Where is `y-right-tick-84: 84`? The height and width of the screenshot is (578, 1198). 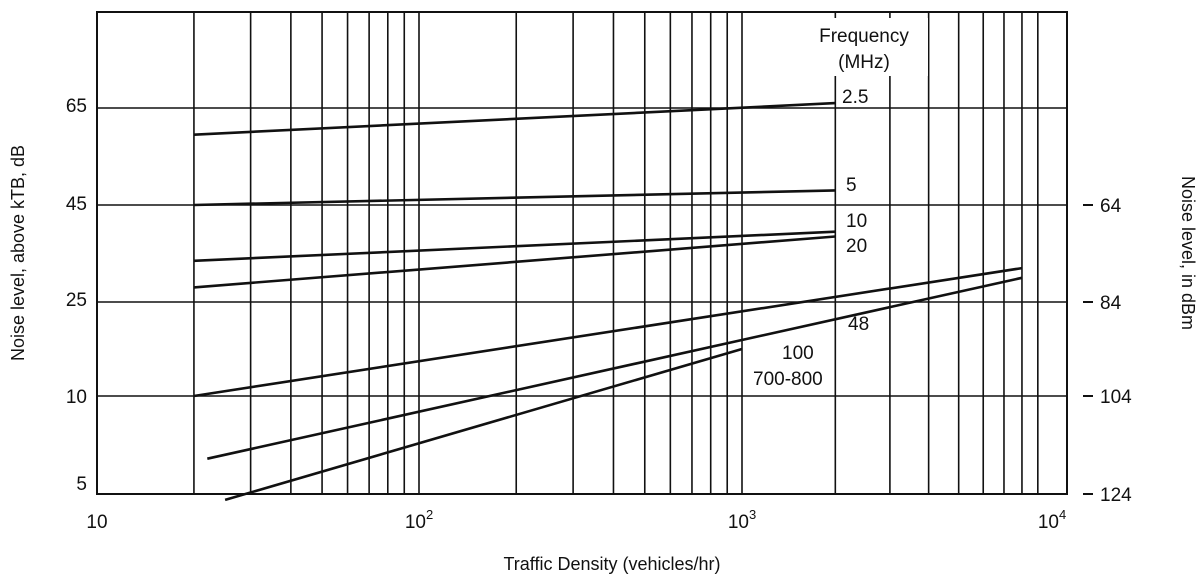 y-right-tick-84: 84 is located at coordinates (1111, 303).